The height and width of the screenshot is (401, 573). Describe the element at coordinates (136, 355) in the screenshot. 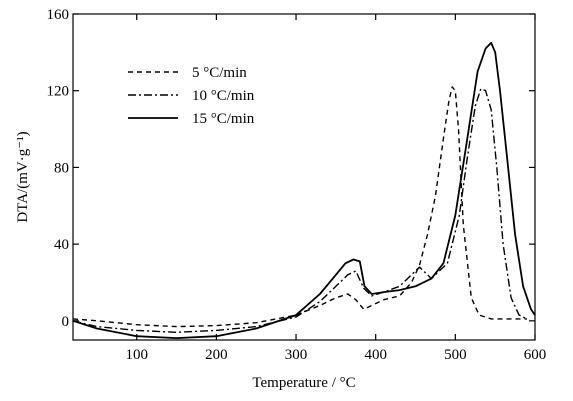

I see `x-tick-label: 100` at that location.